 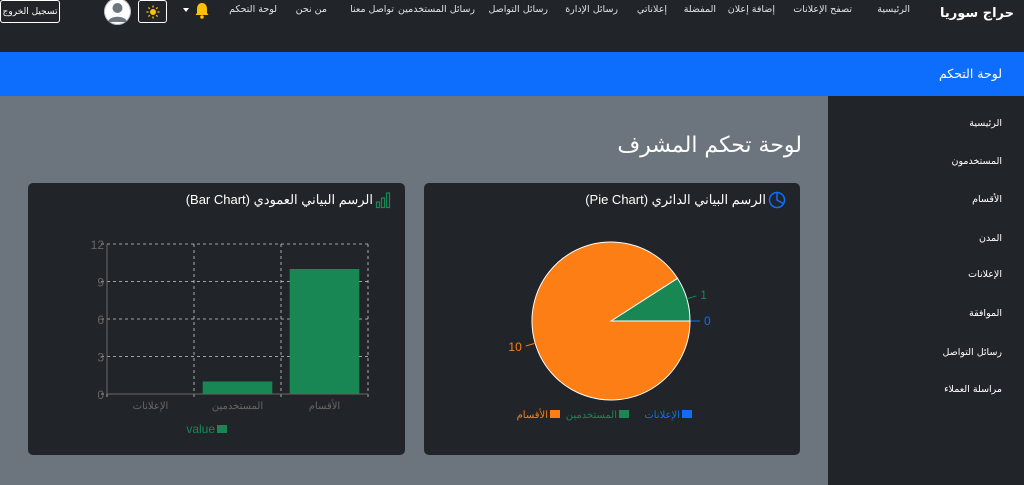 What do you see at coordinates (893, 9) in the screenshot?
I see `nav-link-home: الرئيسية` at bounding box center [893, 9].